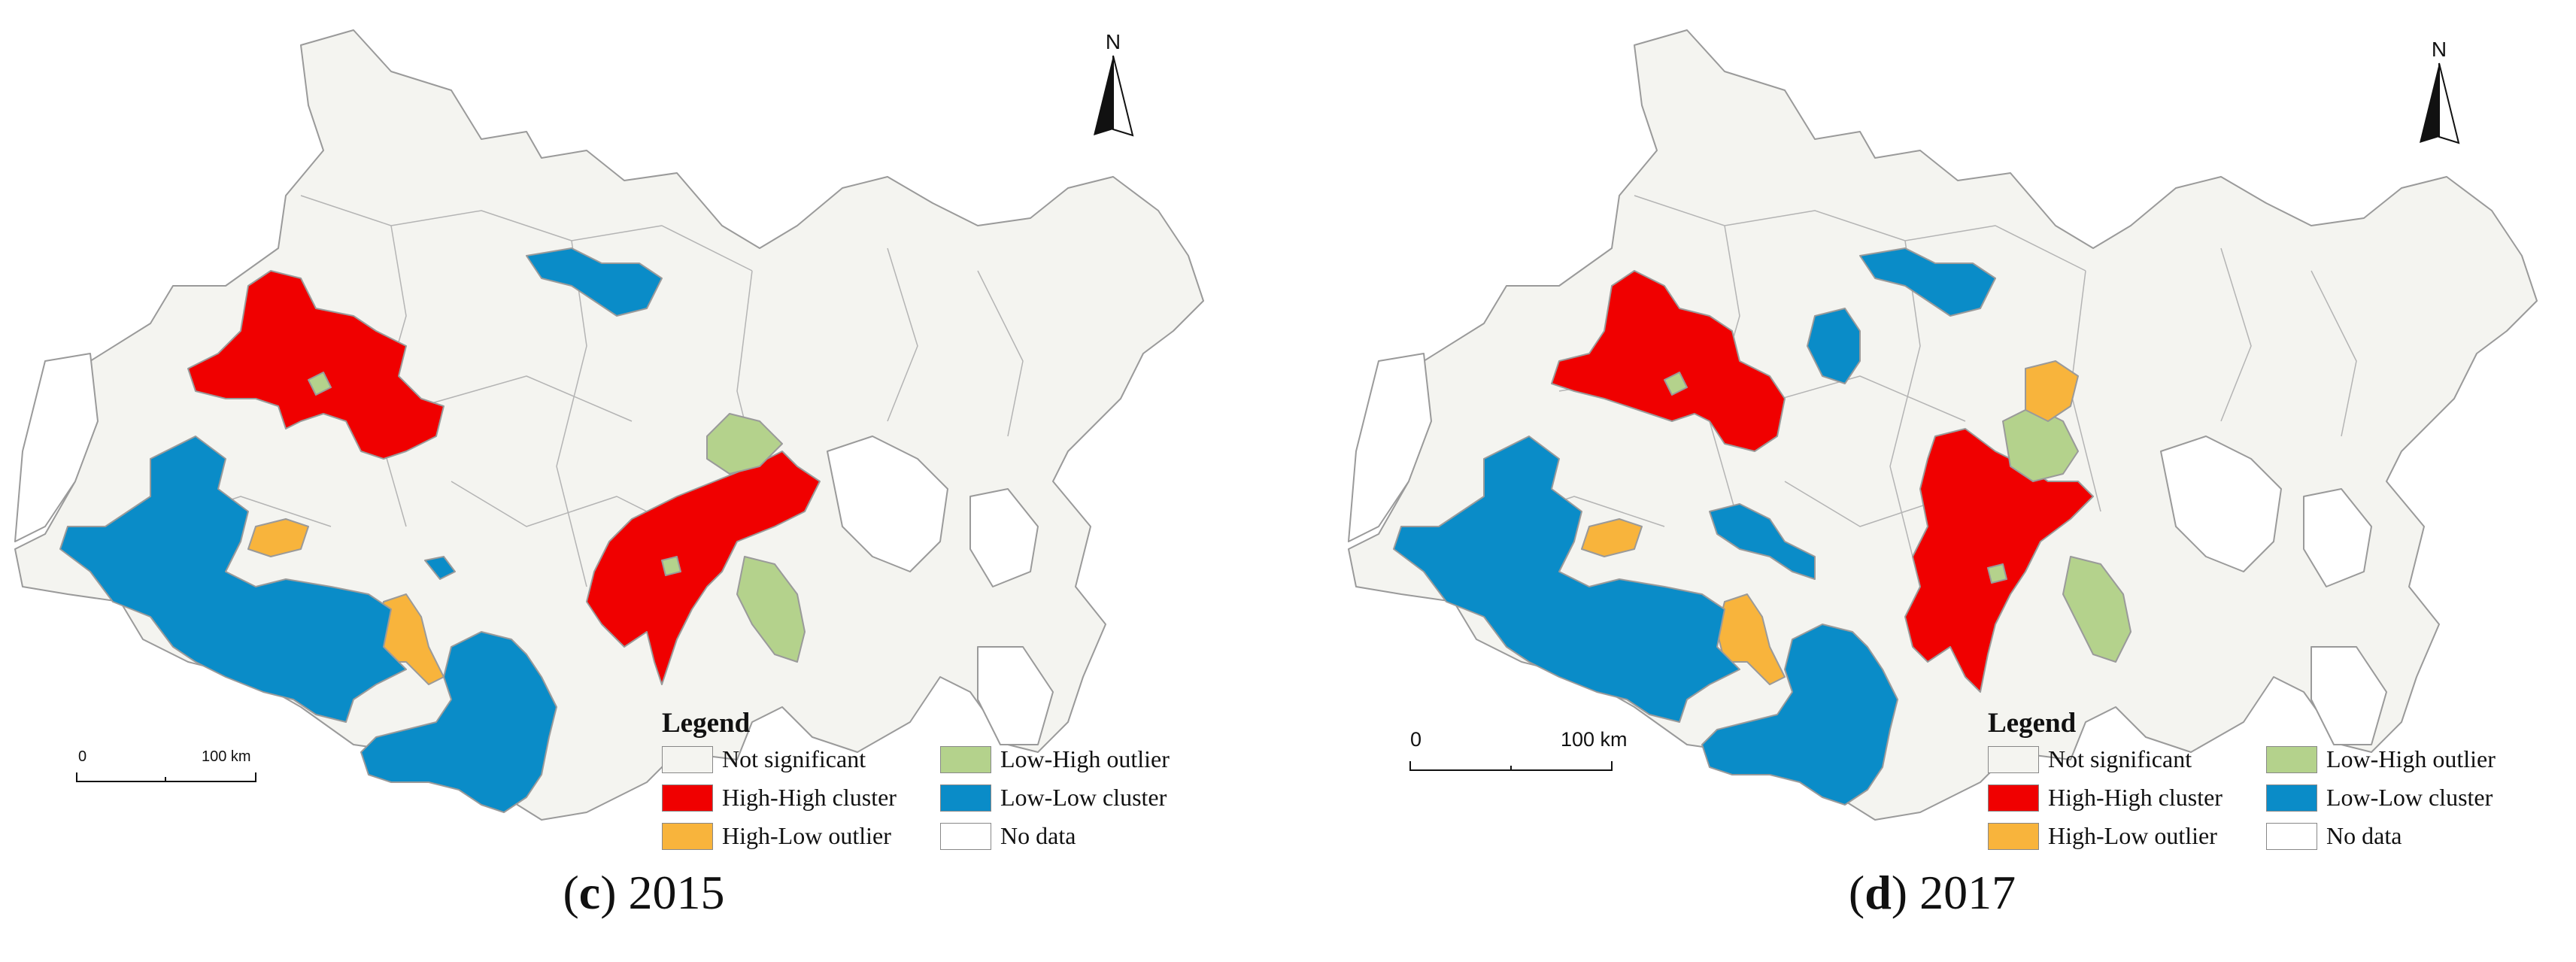 The height and width of the screenshot is (962, 2576). I want to click on panel-letter: d, so click(1878, 893).